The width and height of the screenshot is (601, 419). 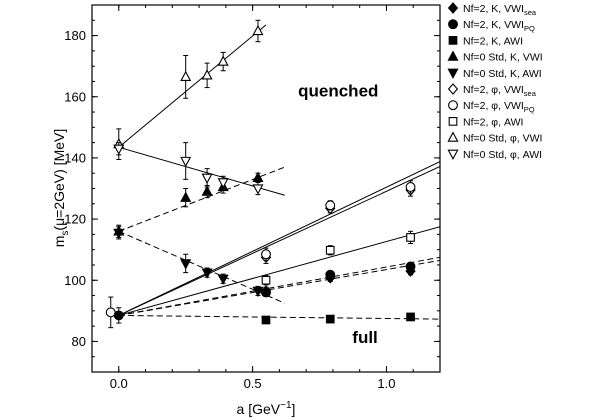 What do you see at coordinates (253, 383) in the screenshot?
I see `x-tick-label: 0.5` at bounding box center [253, 383].